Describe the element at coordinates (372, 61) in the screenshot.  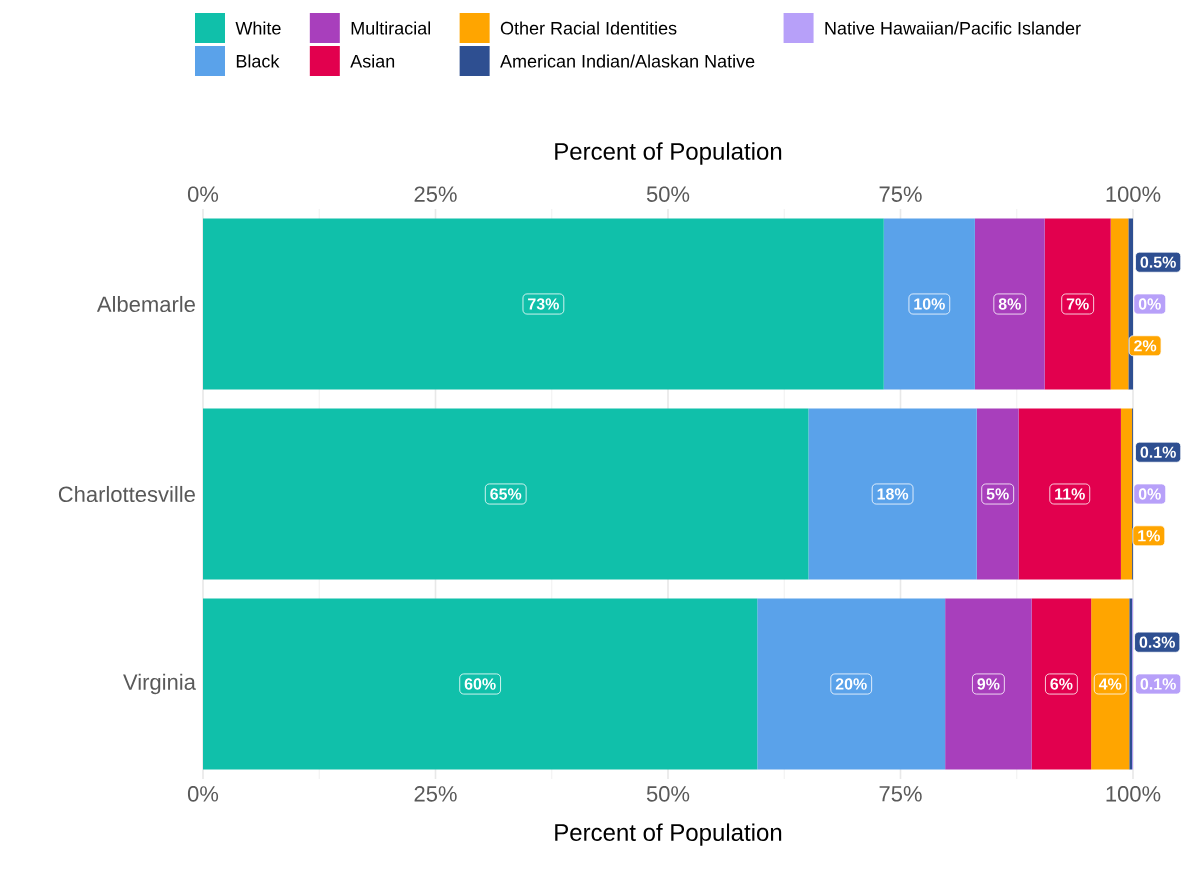
I see `legend-label: Asian` at that location.